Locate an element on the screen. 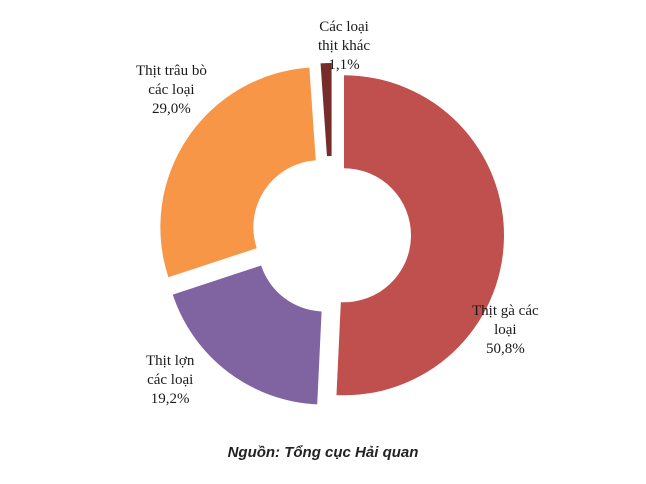 The height and width of the screenshot is (484, 646). slice-label-other-line2: thịt khác is located at coordinates (344, 46).